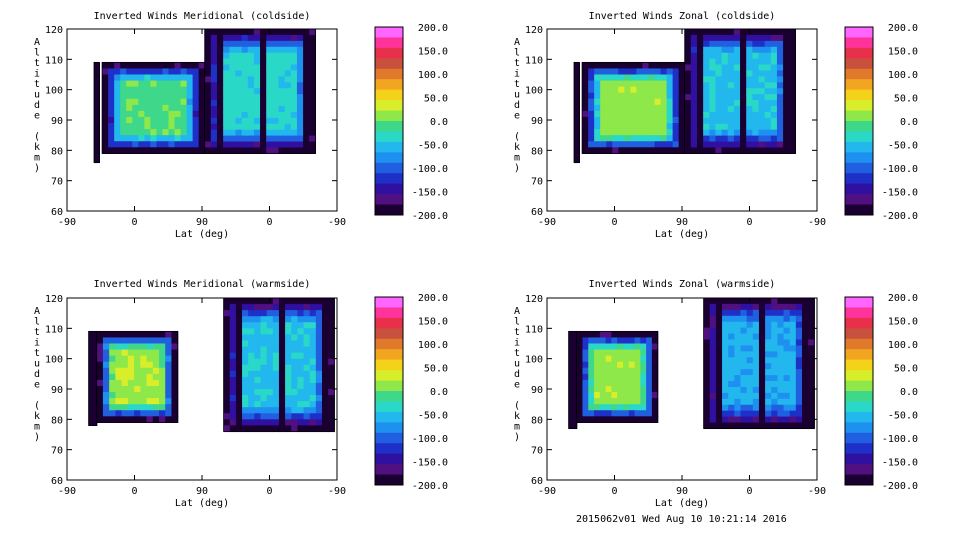 Image resolution: width=960 pixels, height=540 pixels. What do you see at coordinates (439, 122) in the screenshot?
I see `colorbar-label: 0.0` at bounding box center [439, 122].